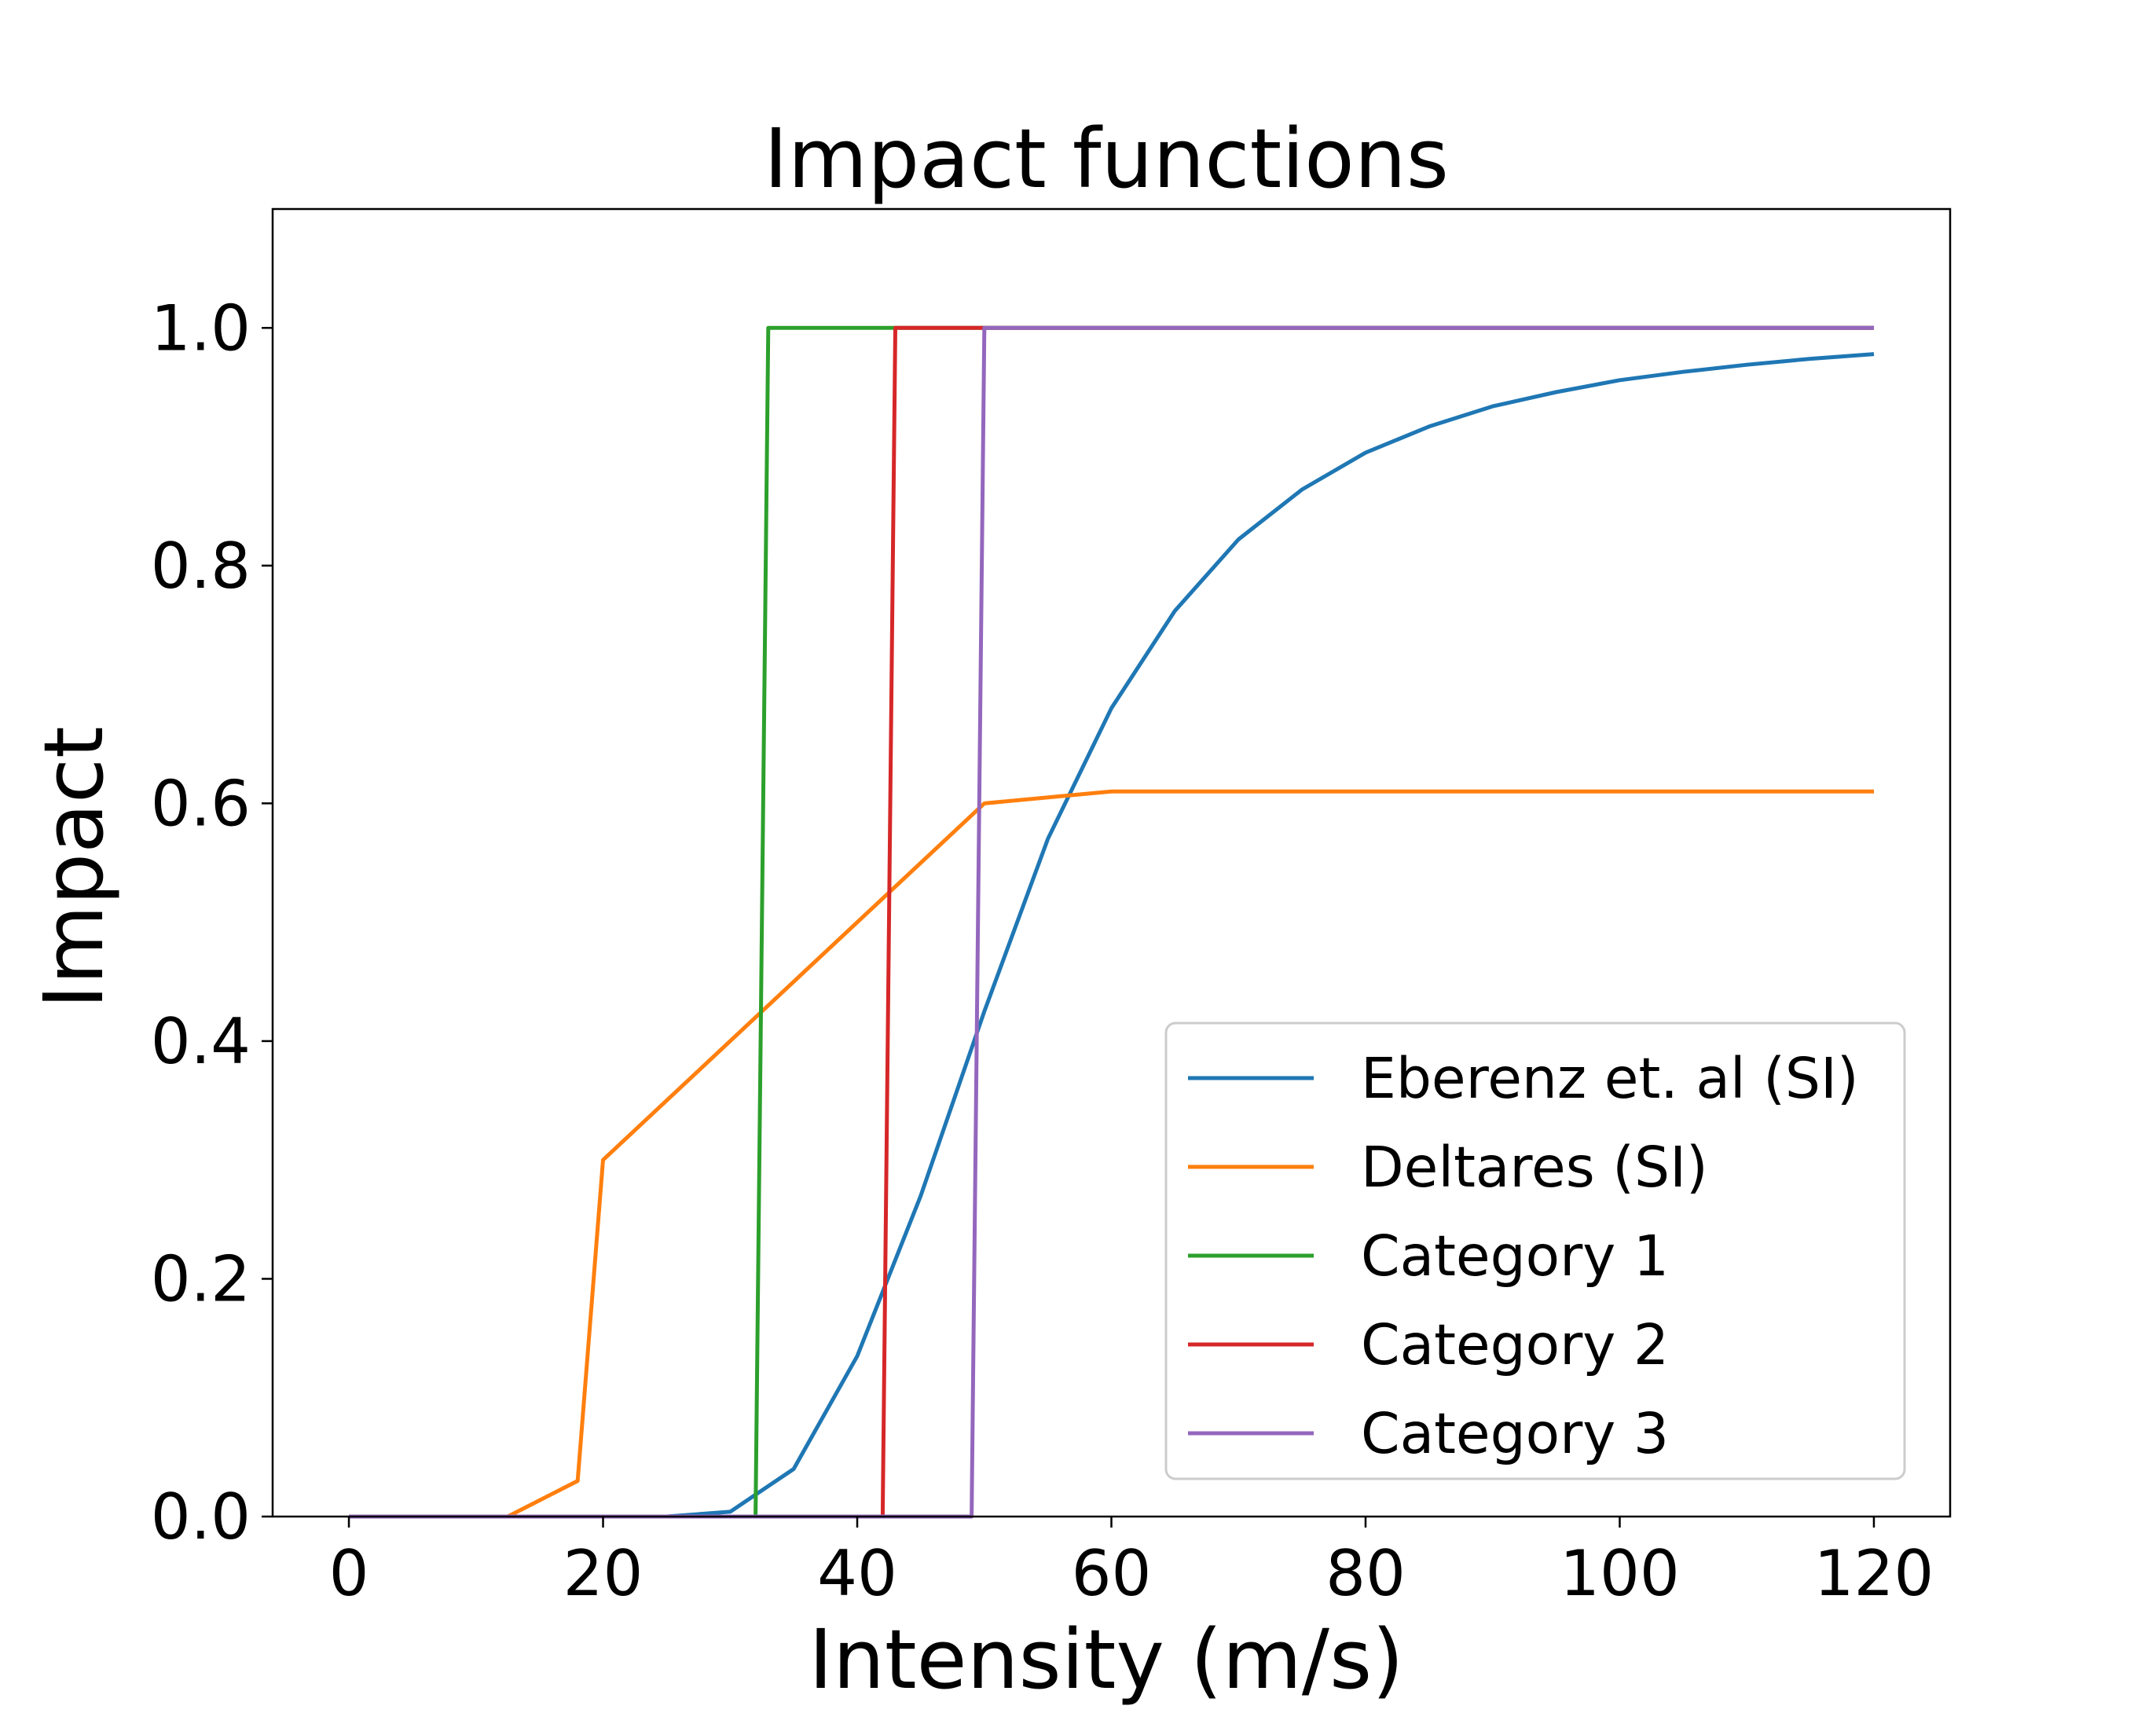 This screenshot has height=1724, width=2156. Describe the element at coordinates (201, 567) in the screenshot. I see `y-tick-label: 0.8` at that location.